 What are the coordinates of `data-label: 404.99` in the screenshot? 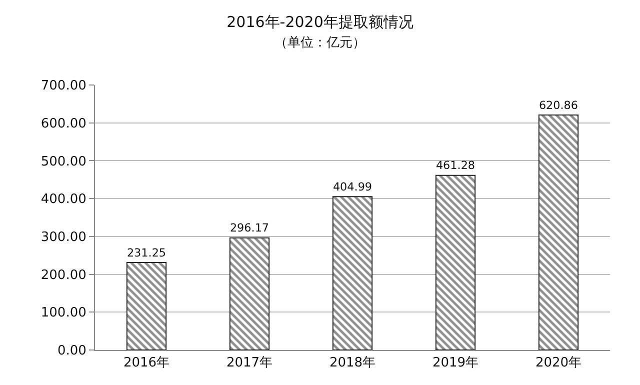 It's located at (352, 187).